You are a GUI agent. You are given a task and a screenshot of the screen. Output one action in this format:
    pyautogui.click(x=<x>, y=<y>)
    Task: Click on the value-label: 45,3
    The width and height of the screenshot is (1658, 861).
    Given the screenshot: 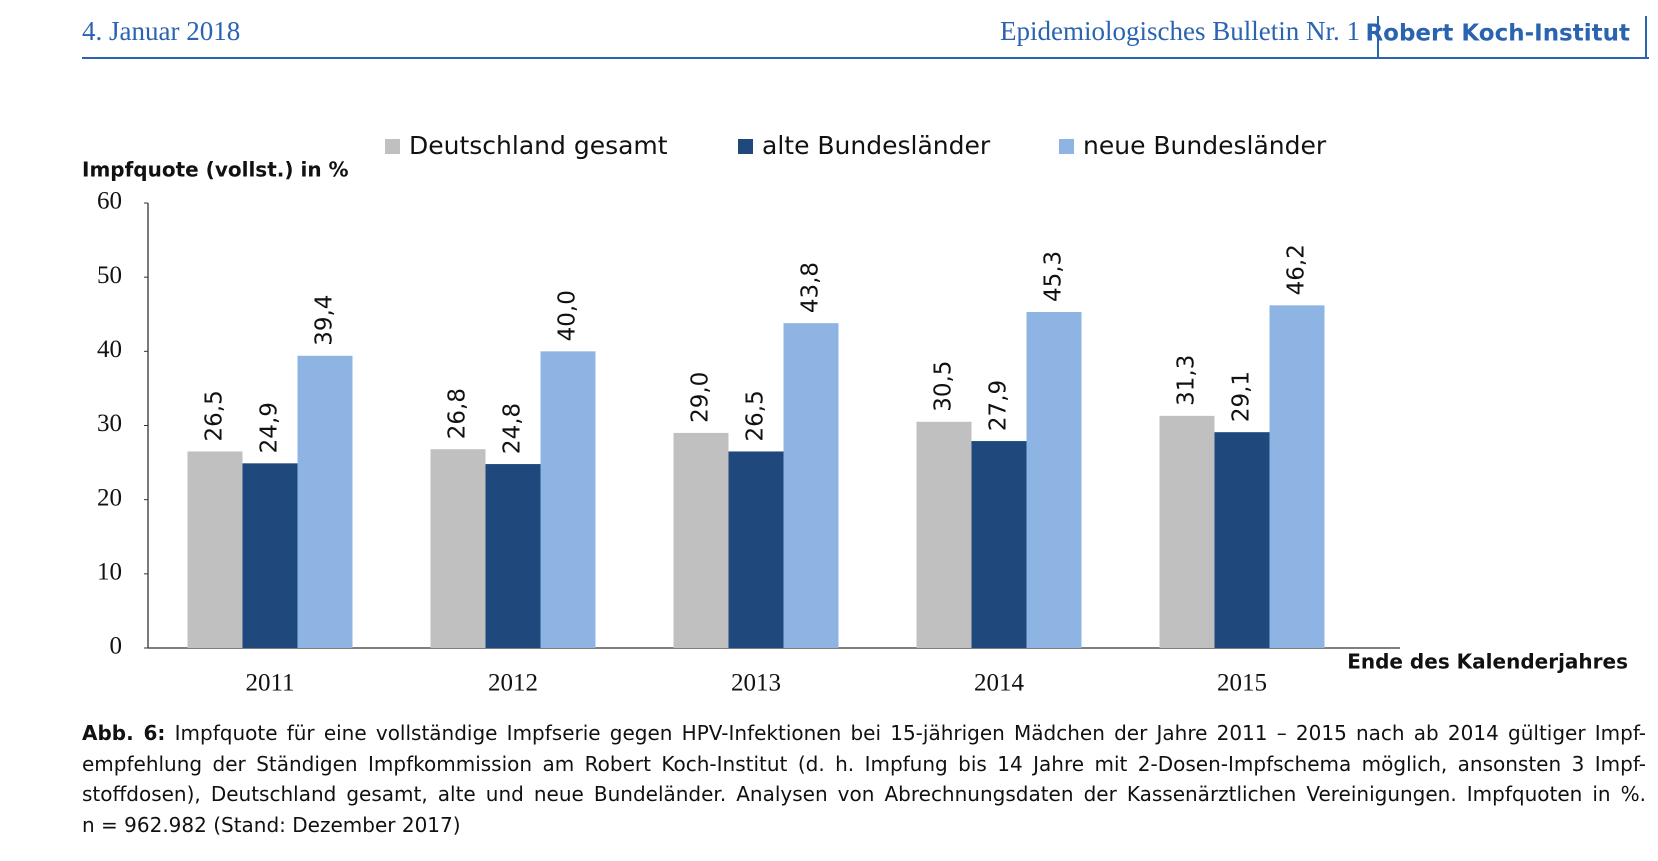 What is the action you would take?
    pyautogui.click(x=1054, y=276)
    